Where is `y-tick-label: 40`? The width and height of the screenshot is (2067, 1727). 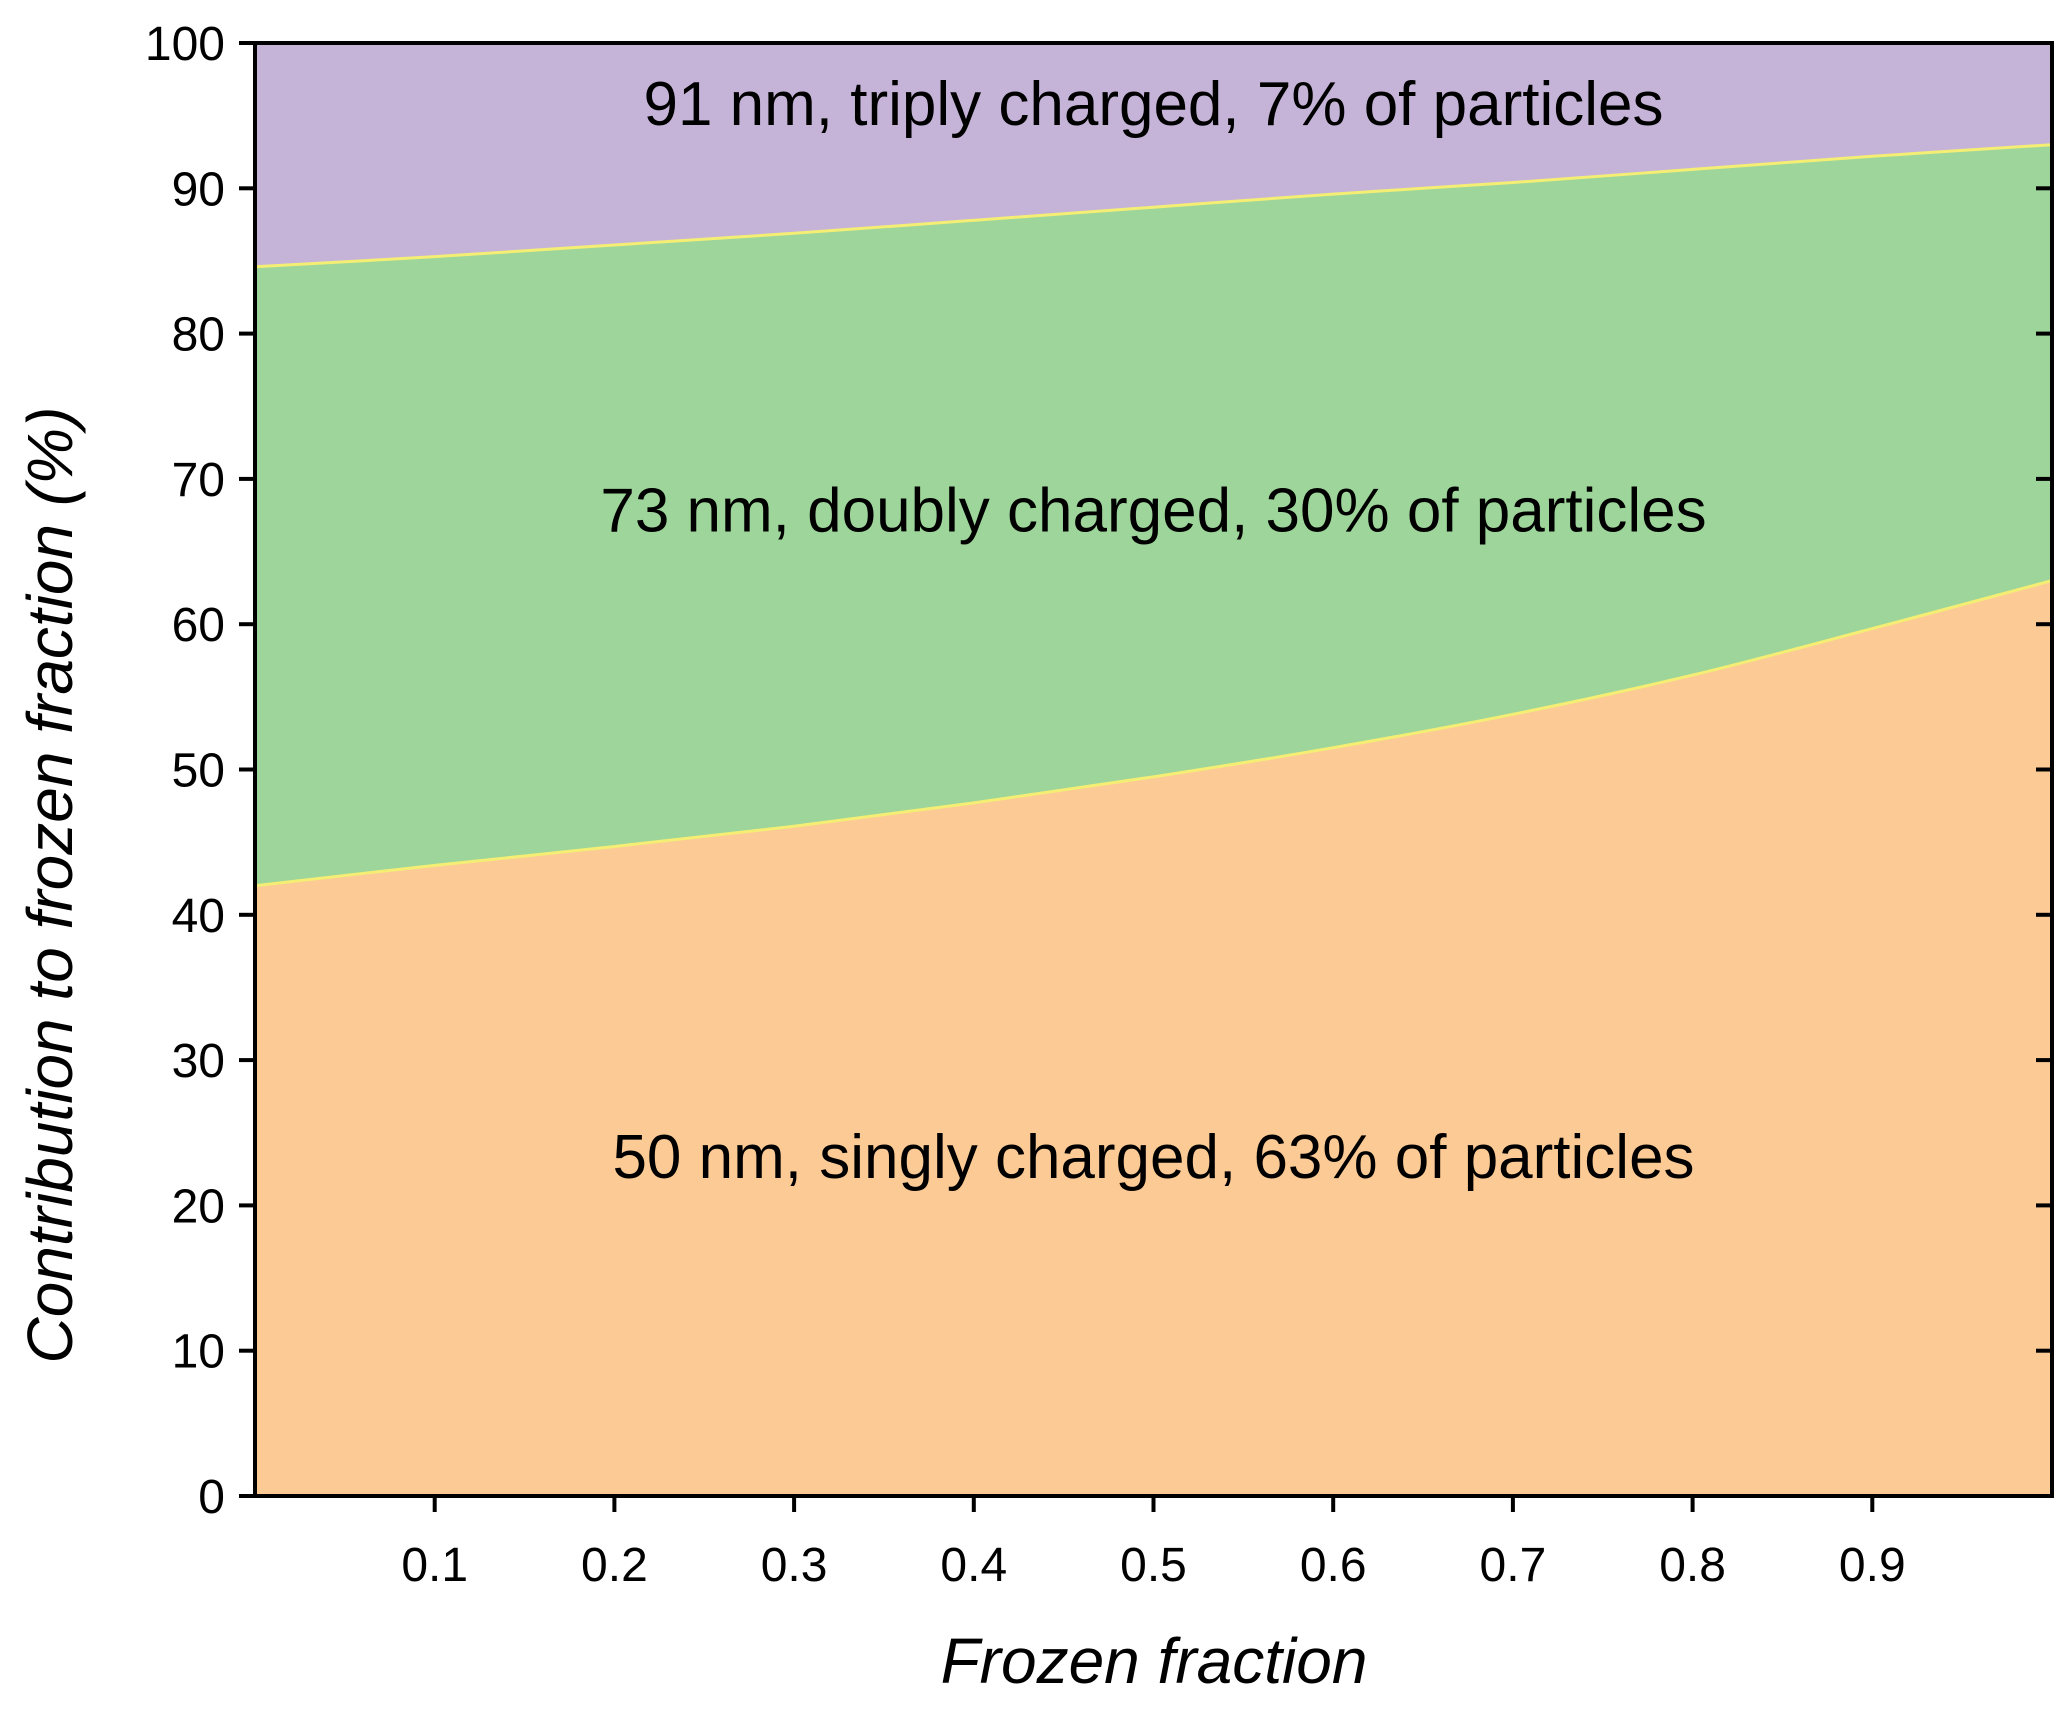
y-tick-label: 40 is located at coordinates (198, 916).